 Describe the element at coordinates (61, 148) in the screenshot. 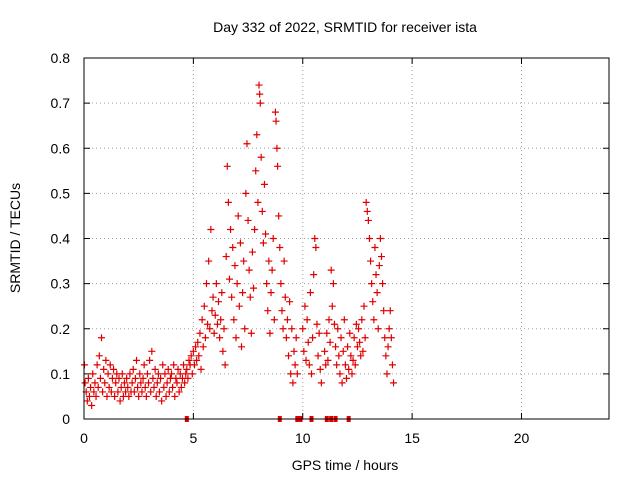

I see `y-tick-label: 0.6` at that location.